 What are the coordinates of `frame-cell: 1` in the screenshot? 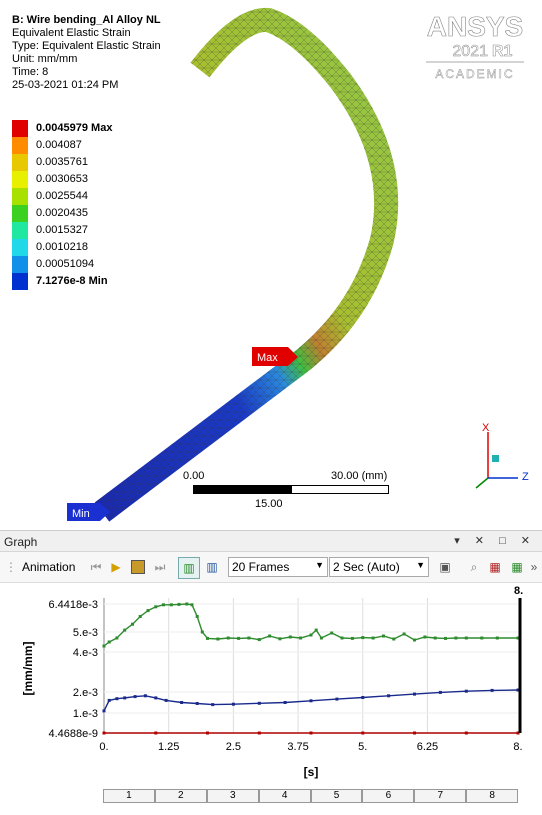 It's located at (129, 796).